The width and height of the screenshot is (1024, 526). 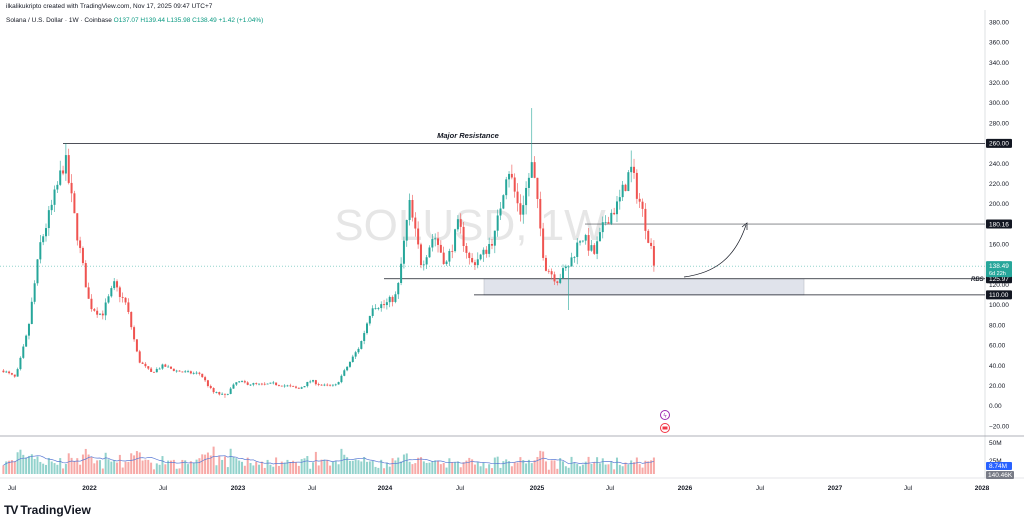 What do you see at coordinates (460, 488) in the screenshot?
I see `time-tick-label: Jul` at bounding box center [460, 488].